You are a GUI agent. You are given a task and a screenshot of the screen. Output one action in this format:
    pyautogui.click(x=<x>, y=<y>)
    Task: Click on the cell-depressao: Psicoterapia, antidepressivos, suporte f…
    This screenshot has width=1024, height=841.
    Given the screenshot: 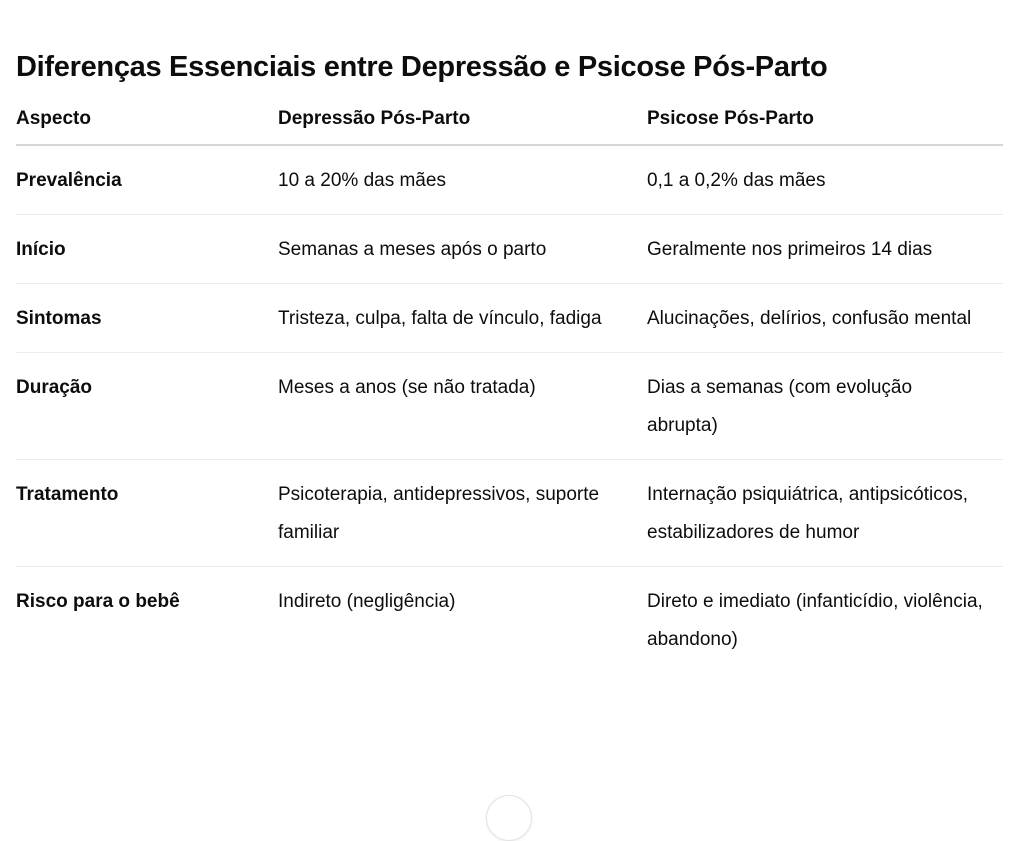 What is the action you would take?
    pyautogui.click(x=462, y=513)
    